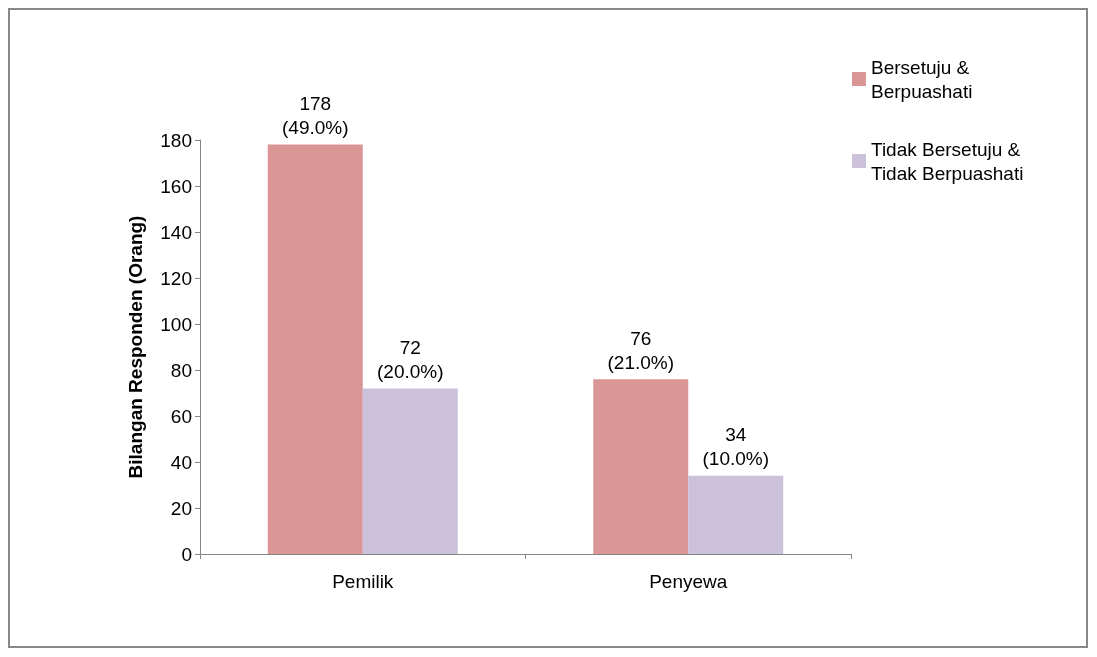 Image resolution: width=1097 pixels, height=657 pixels. I want to click on y-axis-title: Bilangan Responden (Orang), so click(135, 347).